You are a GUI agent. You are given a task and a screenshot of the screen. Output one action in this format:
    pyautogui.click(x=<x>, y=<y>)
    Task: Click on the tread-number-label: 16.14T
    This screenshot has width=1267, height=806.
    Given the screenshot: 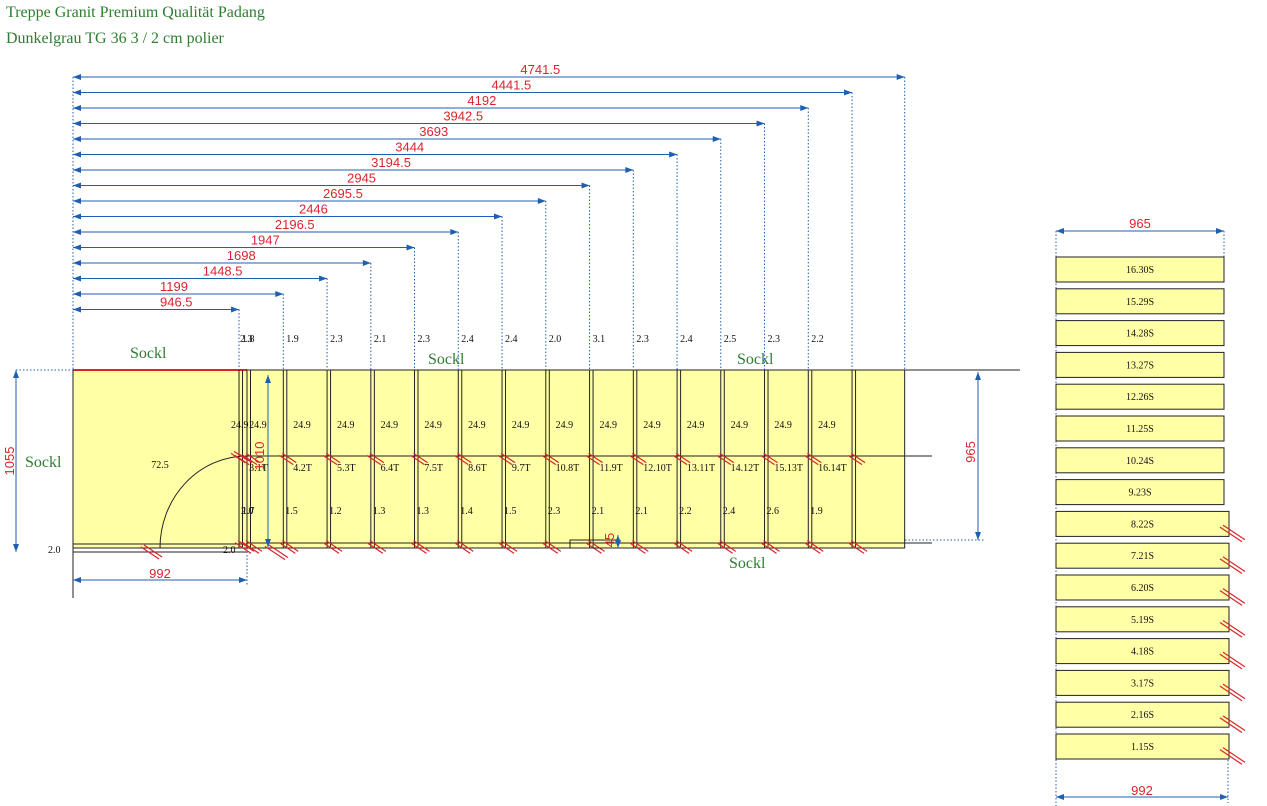 What is the action you would take?
    pyautogui.click(x=832, y=468)
    